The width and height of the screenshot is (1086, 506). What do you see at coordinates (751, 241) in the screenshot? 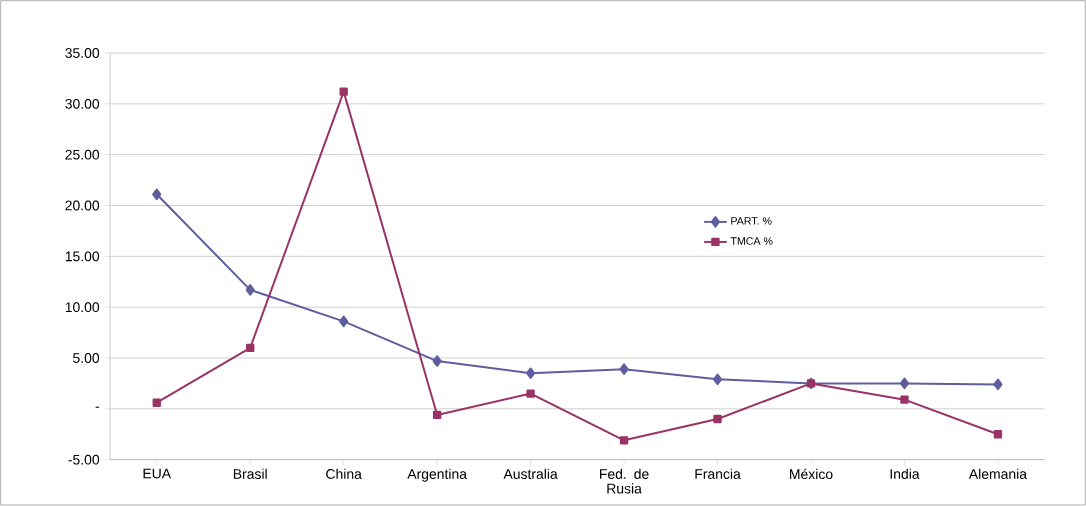
I see `legend-label: TMCA %` at bounding box center [751, 241].